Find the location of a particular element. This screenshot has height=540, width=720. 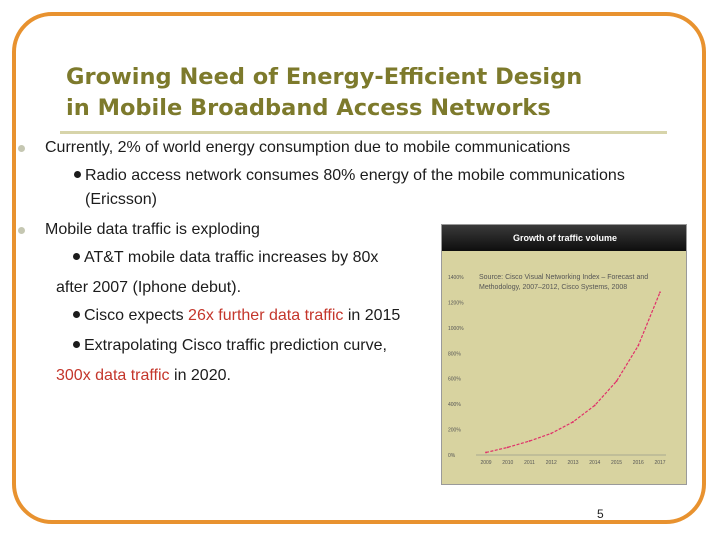

bullet-2-sub-2-pre: Cisco expects is located at coordinates (136, 315).